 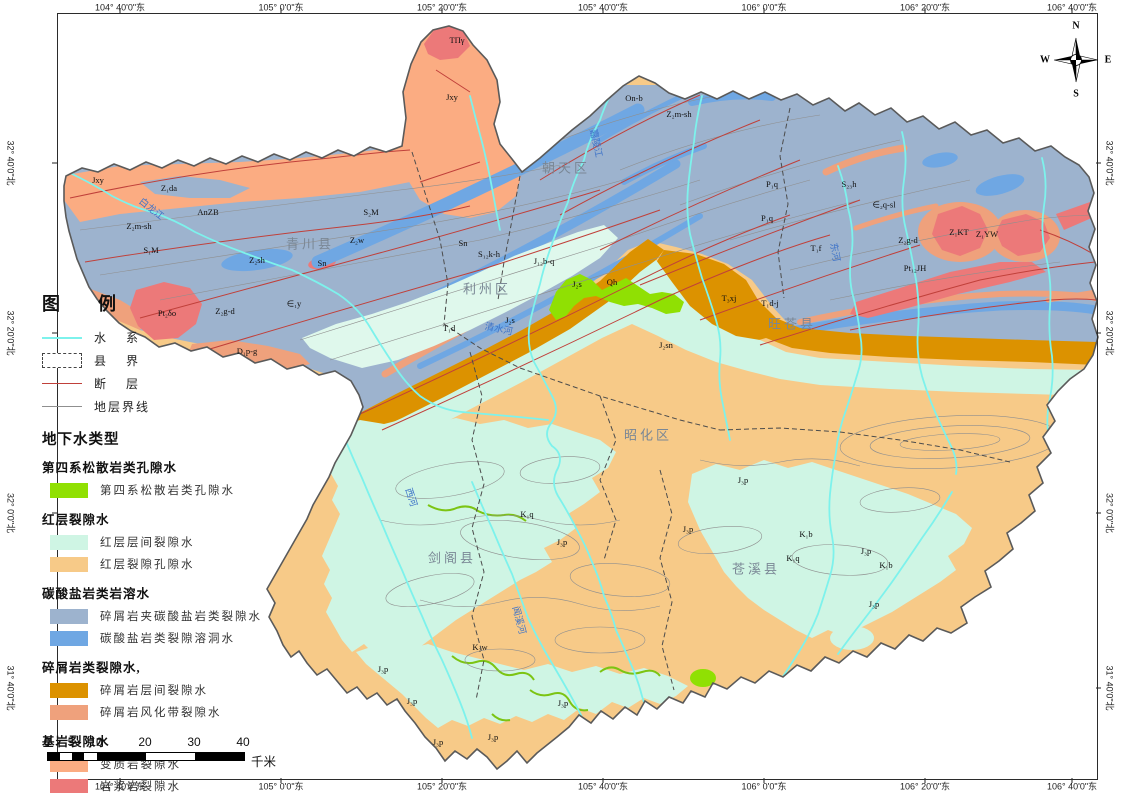 What do you see at coordinates (648, 435) in the screenshot?
I see `district-label: 昭化区` at bounding box center [648, 435].